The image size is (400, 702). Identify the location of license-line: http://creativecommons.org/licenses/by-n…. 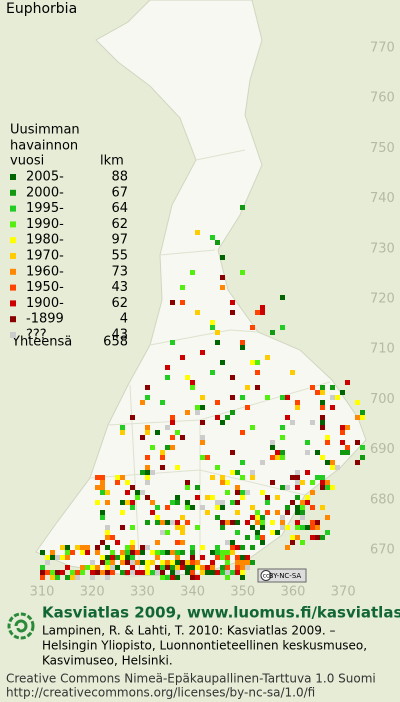
(160, 693).